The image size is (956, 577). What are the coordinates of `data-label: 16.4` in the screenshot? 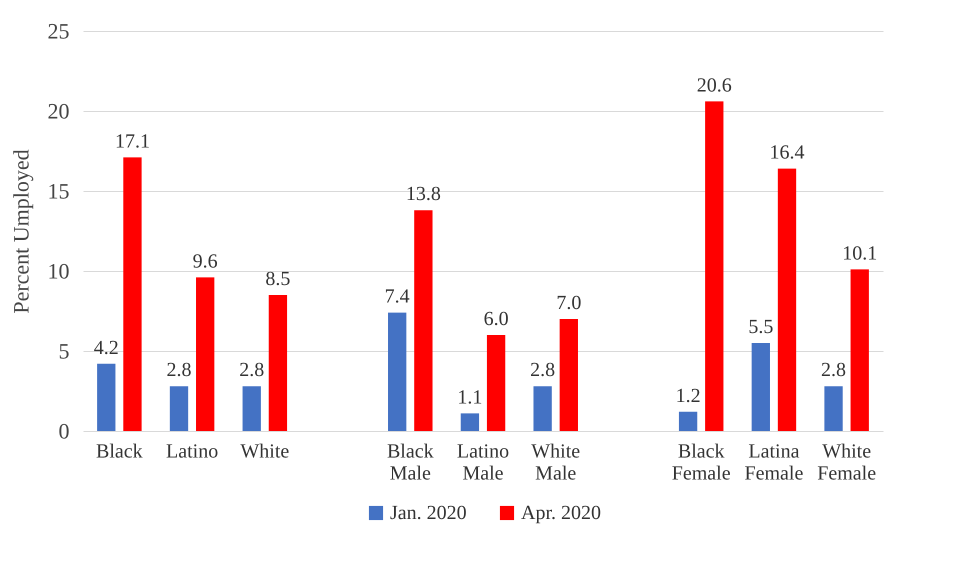 It's located at (787, 153).